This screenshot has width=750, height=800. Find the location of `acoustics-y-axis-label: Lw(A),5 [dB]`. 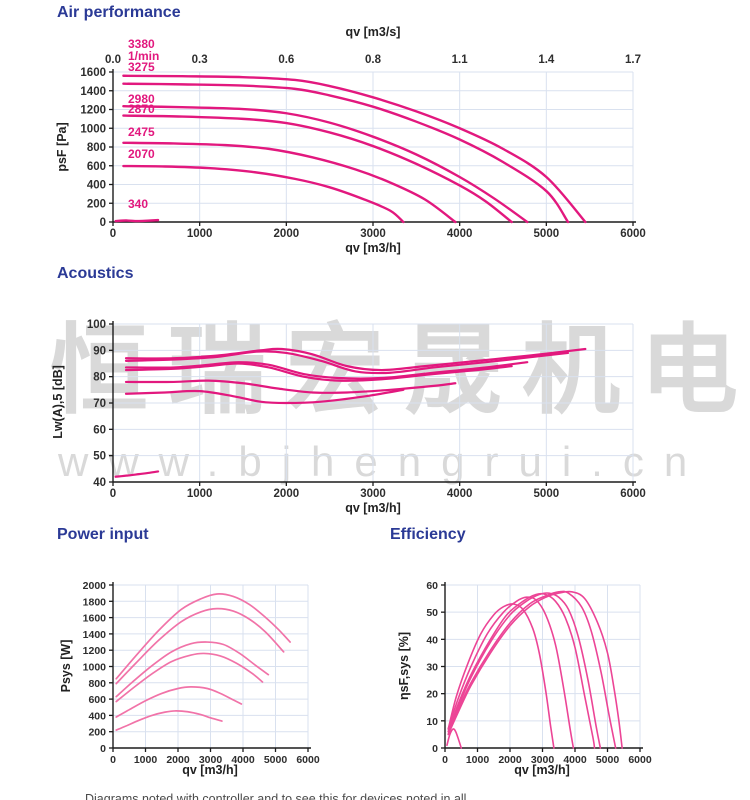

acoustics-y-axis-label: Lw(A),5 [dB] is located at coordinates (58, 402).